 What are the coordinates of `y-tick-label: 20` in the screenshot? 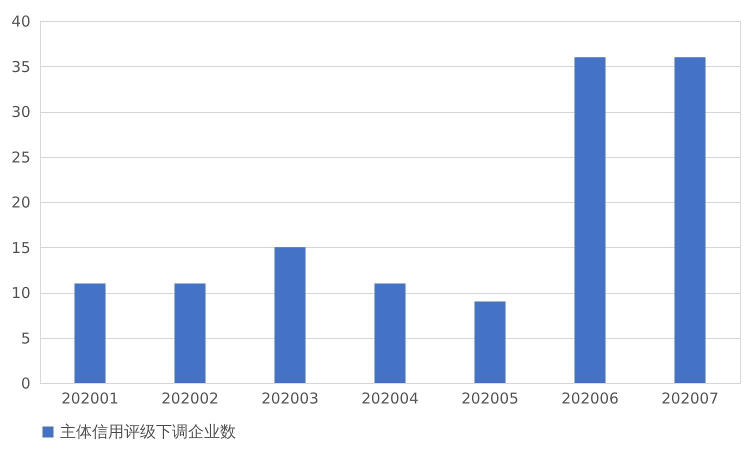 It's located at (20, 203).